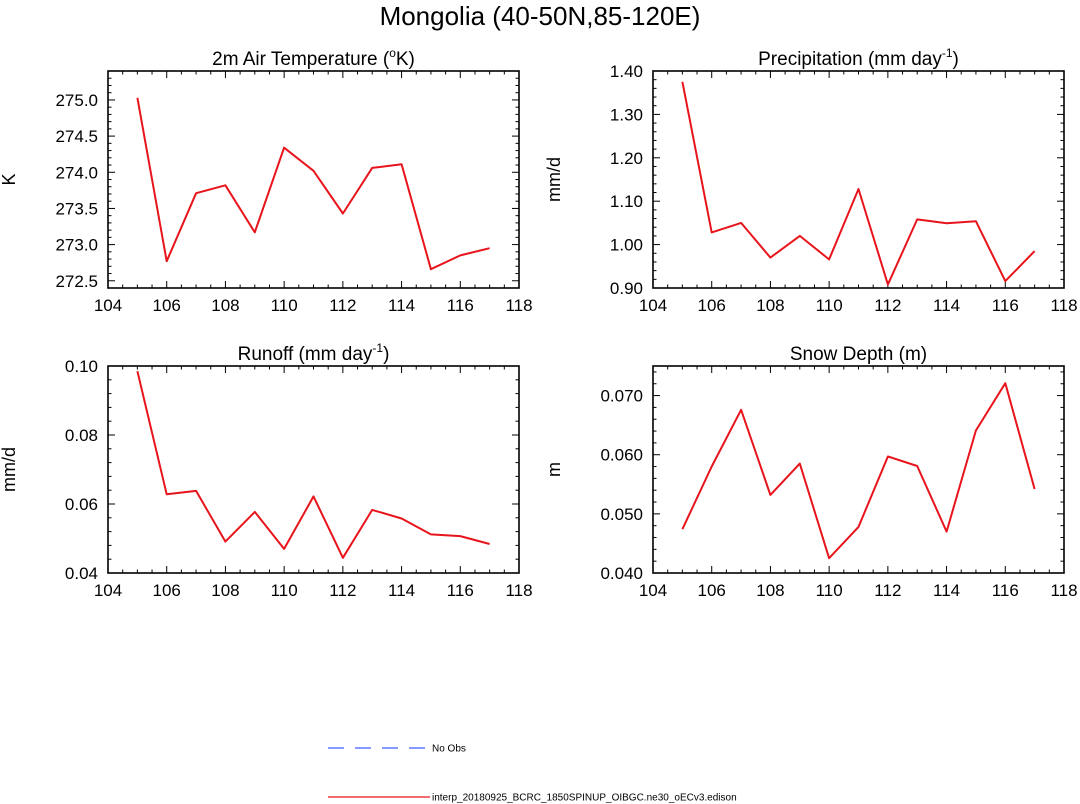 The height and width of the screenshot is (804, 1080). I want to click on y-tick-label: 274.5, so click(76, 136).